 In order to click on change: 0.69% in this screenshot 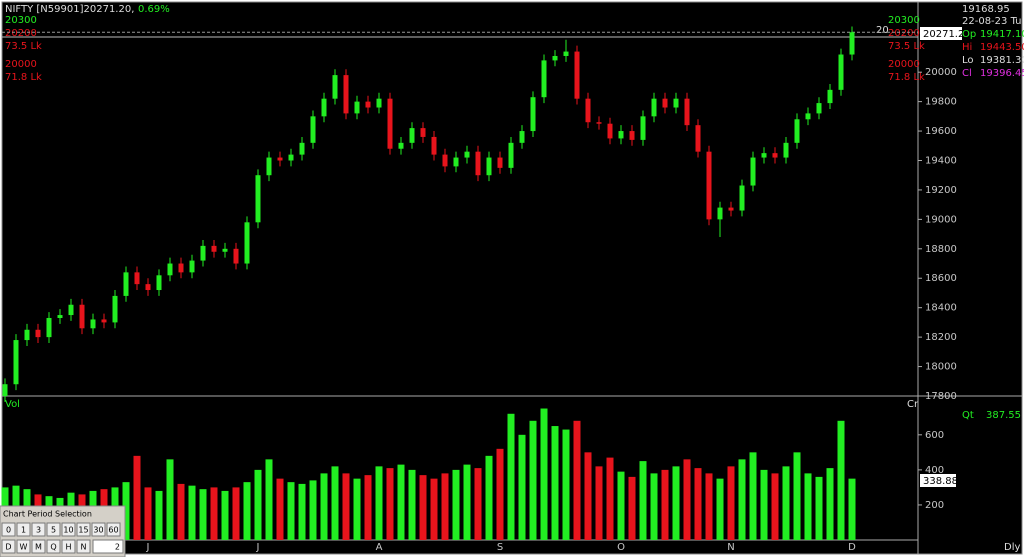, I will do `click(154, 9)`.